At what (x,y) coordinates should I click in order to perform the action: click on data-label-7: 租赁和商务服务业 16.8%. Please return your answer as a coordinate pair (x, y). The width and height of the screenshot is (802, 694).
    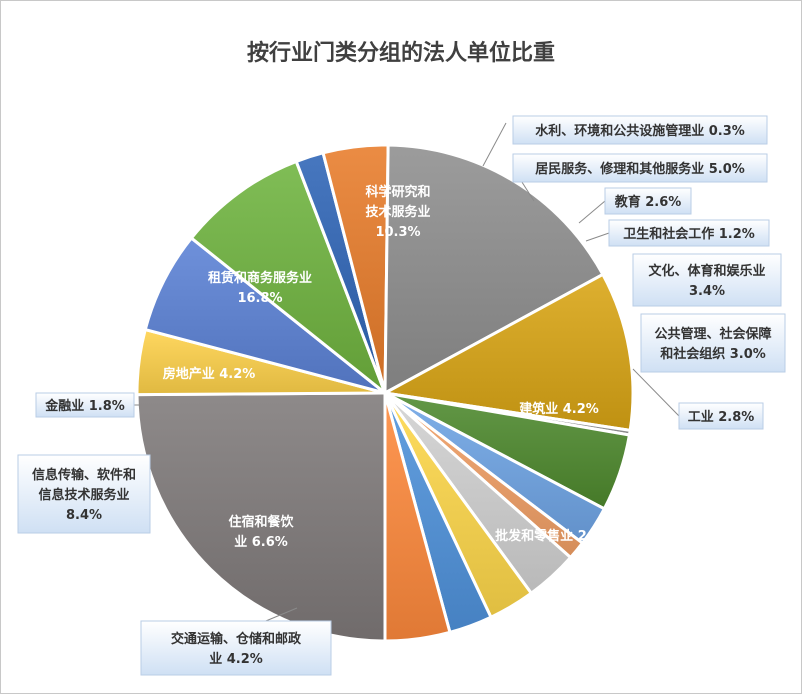
    Looking at the image, I should click on (260, 288).